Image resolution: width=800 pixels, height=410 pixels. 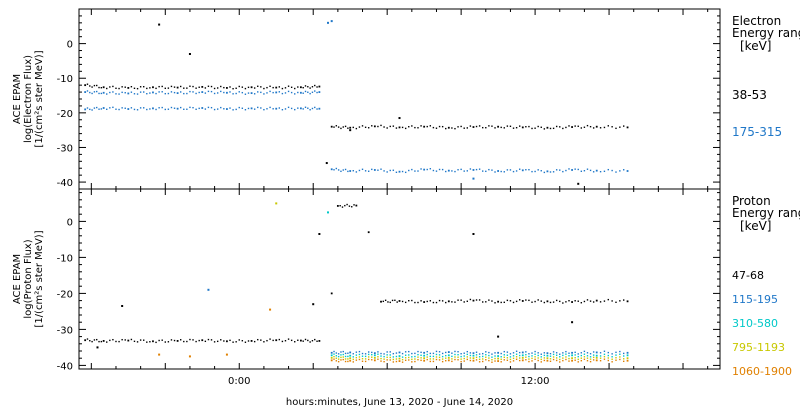 What do you see at coordinates (17, 279) in the screenshot?
I see `y-axis-label-line: ACE EPAM` at bounding box center [17, 279].